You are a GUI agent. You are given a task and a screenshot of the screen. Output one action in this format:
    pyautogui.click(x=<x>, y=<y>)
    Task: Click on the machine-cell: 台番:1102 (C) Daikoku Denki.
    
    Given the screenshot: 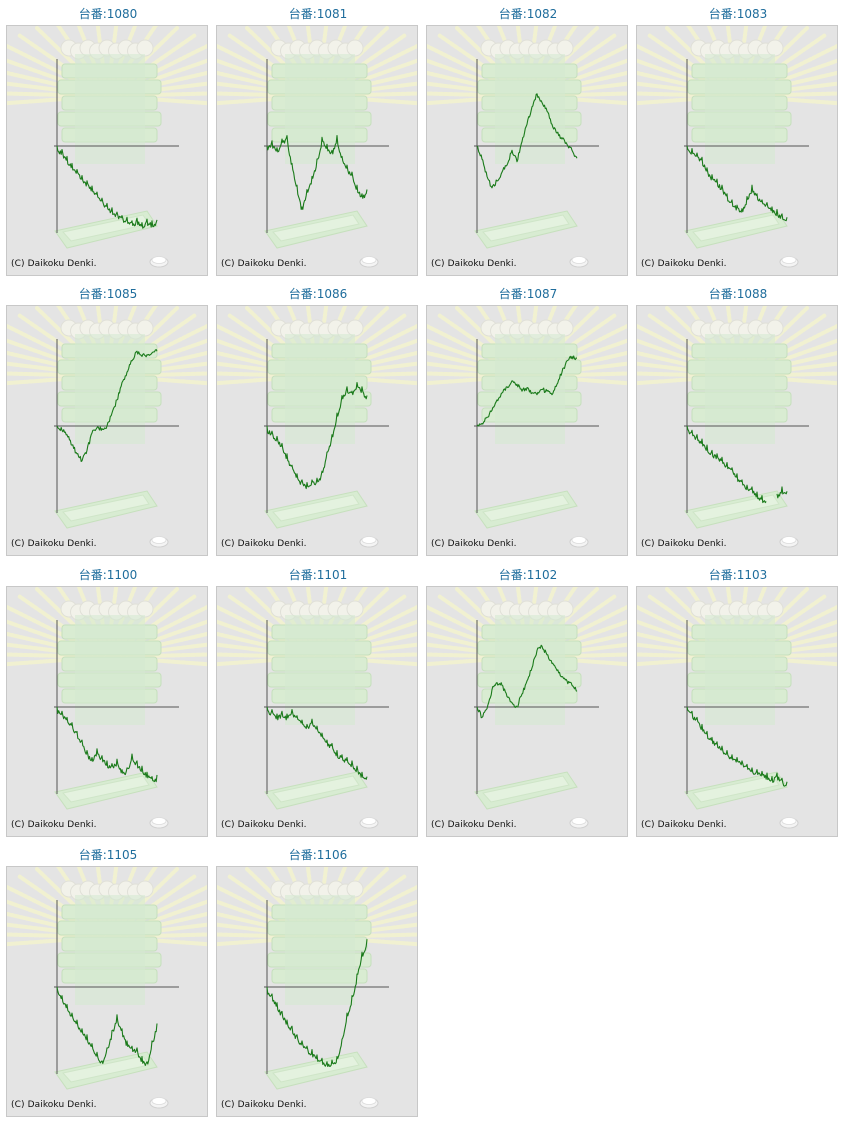 What is the action you would take?
    pyautogui.click(x=528, y=705)
    